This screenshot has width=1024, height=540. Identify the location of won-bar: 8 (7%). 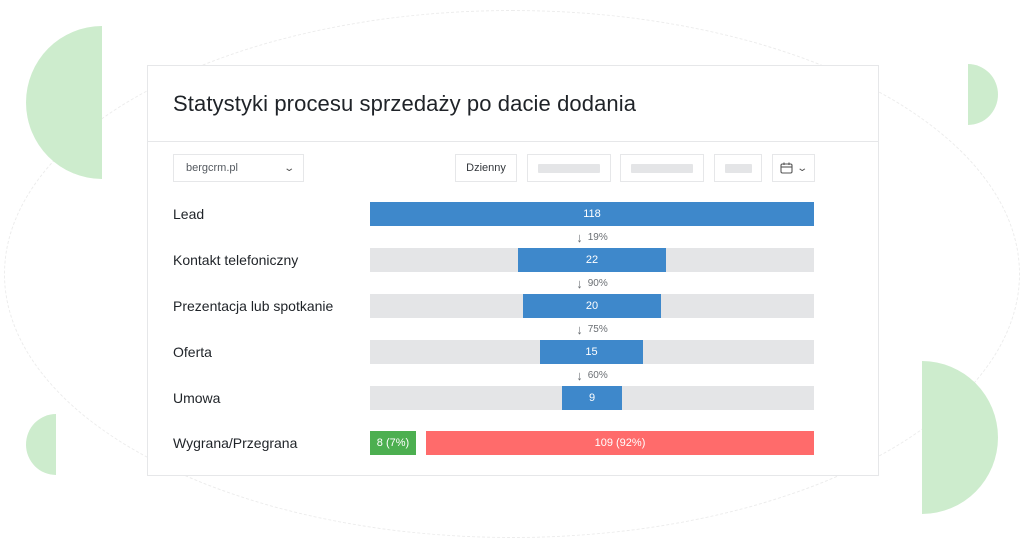
(393, 443).